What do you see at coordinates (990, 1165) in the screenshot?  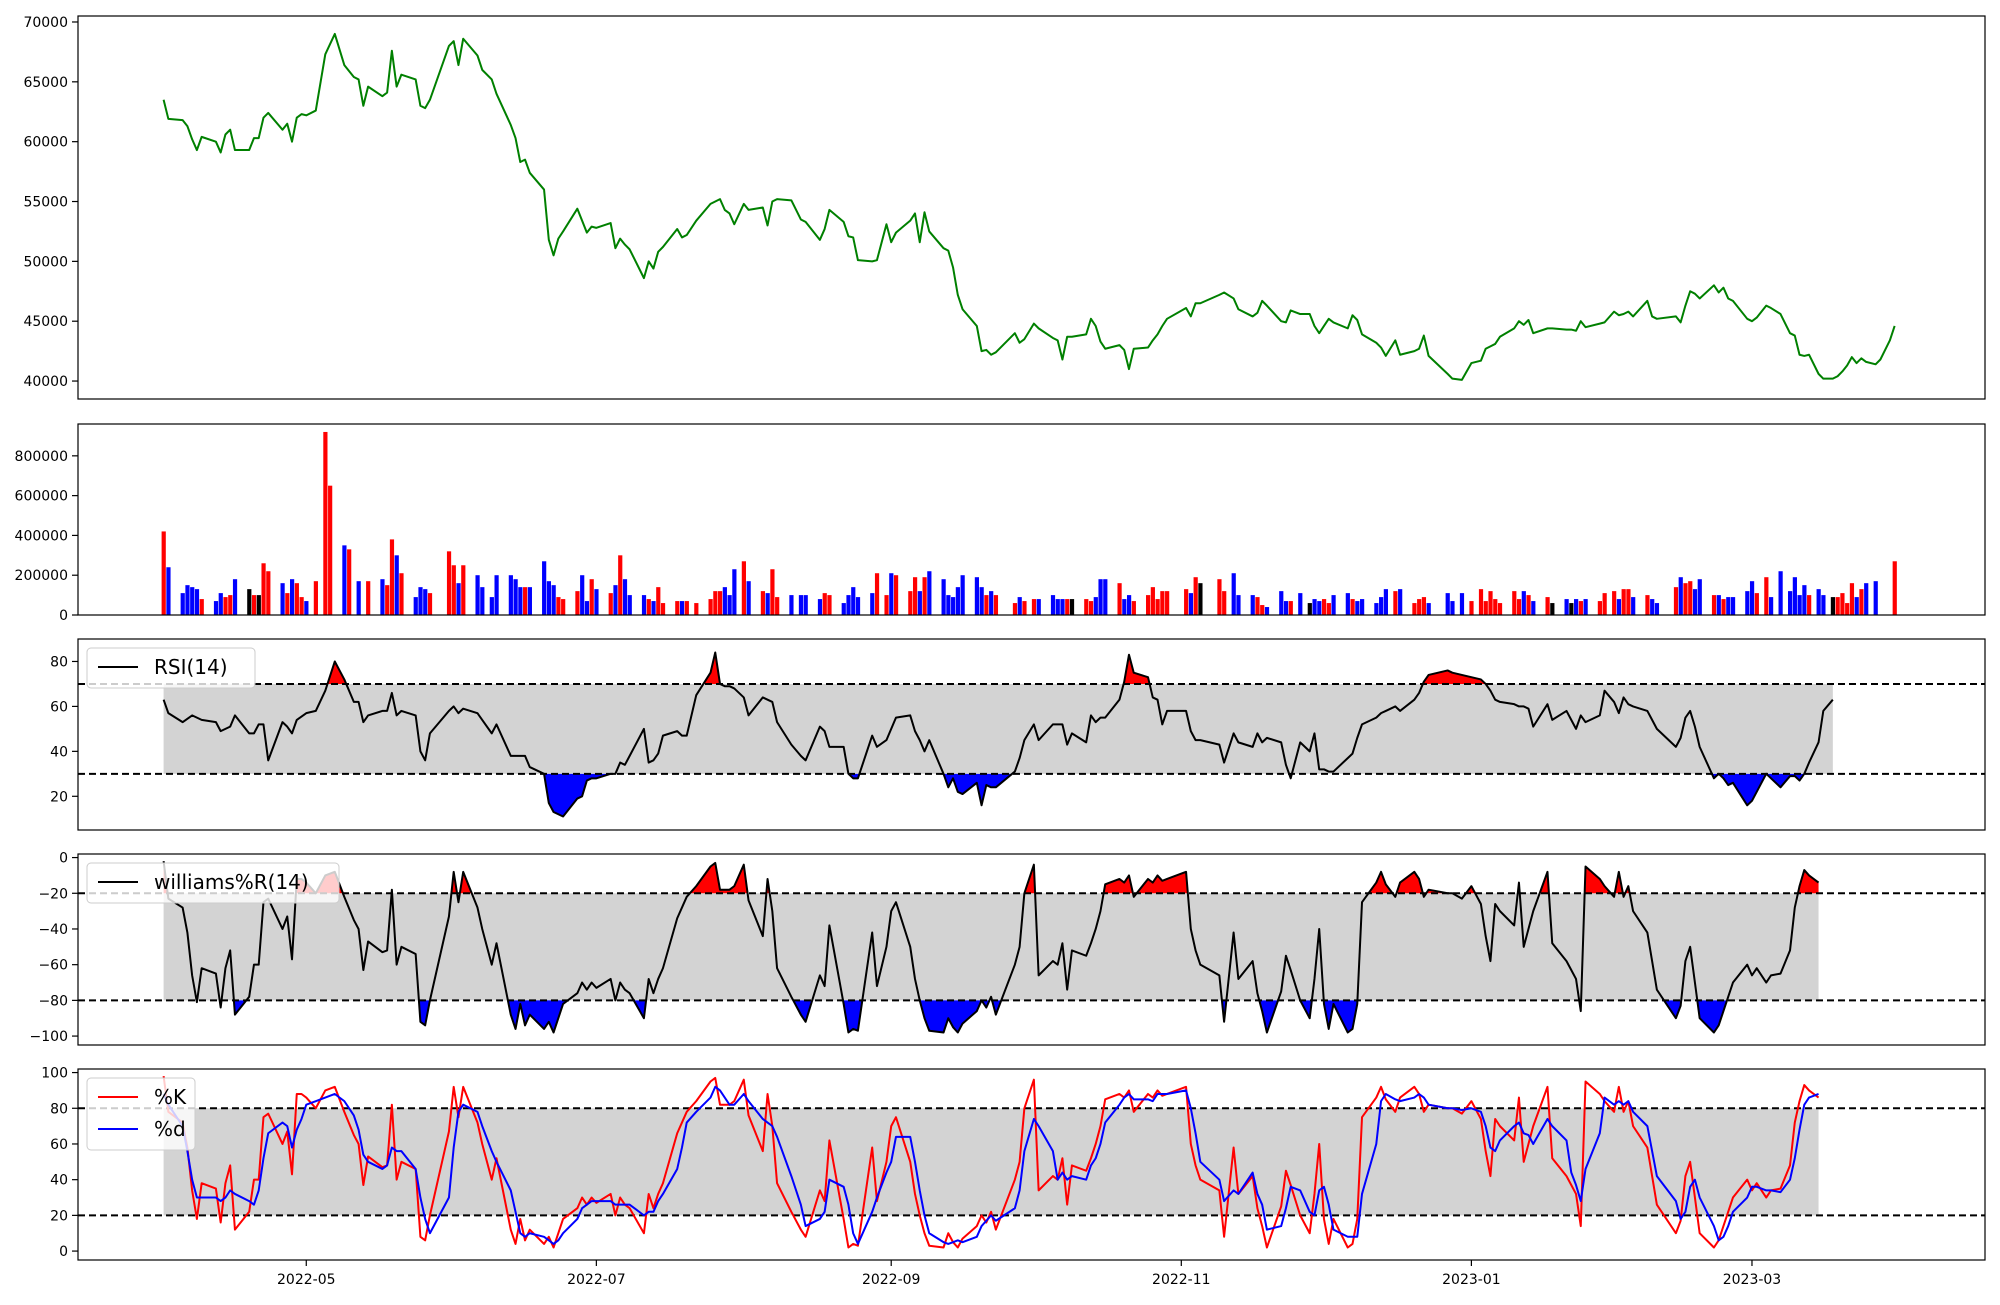 I see `stochastic-d-line` at bounding box center [990, 1165].